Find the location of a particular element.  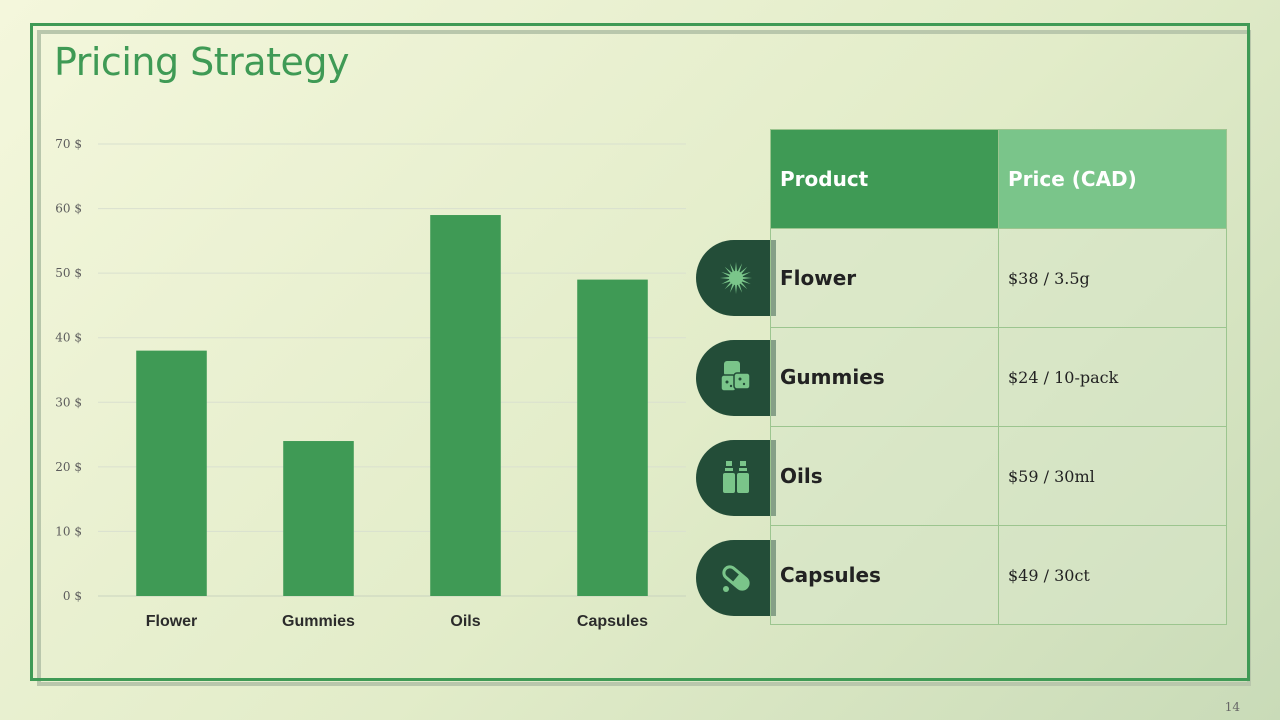

table-row: Capsules $49 / 30ct is located at coordinates (998, 575).